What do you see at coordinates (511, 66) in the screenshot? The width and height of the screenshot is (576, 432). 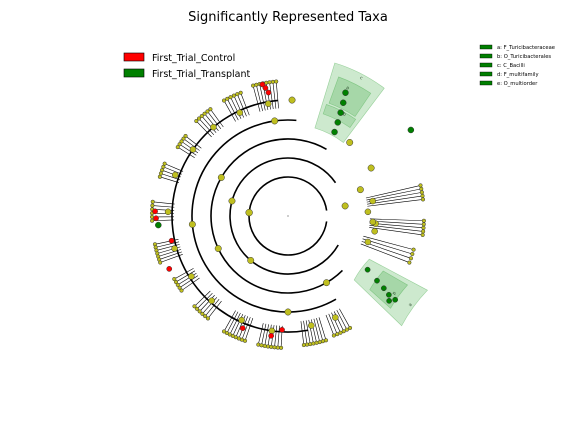 I see `clade-legend-label-c: c: C_Bacilli` at bounding box center [511, 66].